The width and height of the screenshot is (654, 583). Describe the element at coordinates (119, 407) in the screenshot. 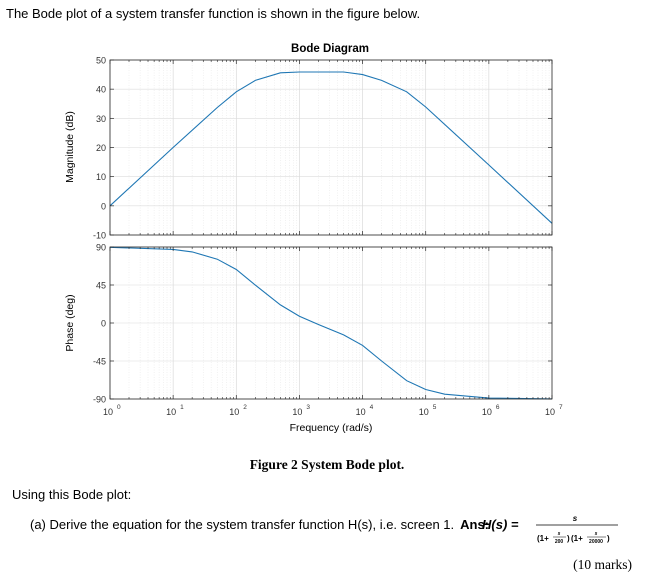

I see `x-tick-exponent: 0` at that location.